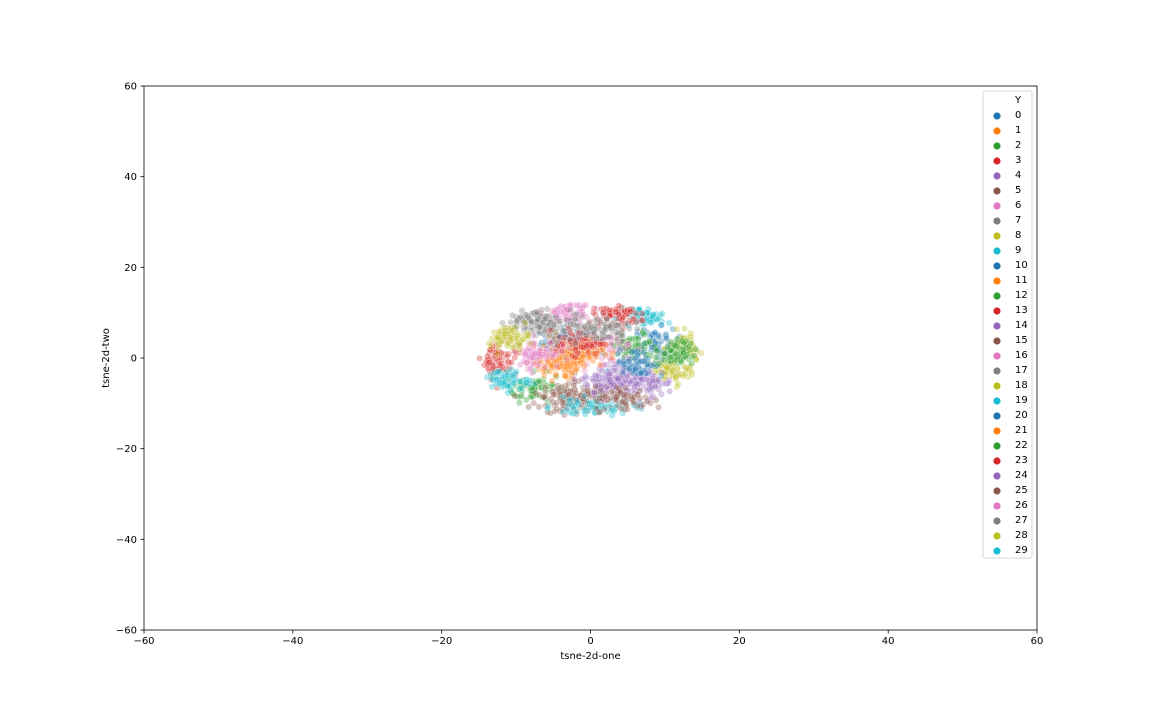  I want to click on legend-label: 23, so click(1021, 460).